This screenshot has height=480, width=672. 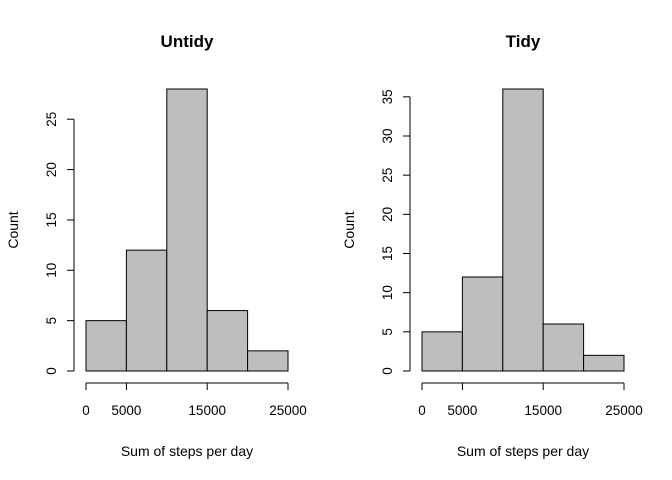 I want to click on y-tick-label: 35, so click(x=387, y=96).